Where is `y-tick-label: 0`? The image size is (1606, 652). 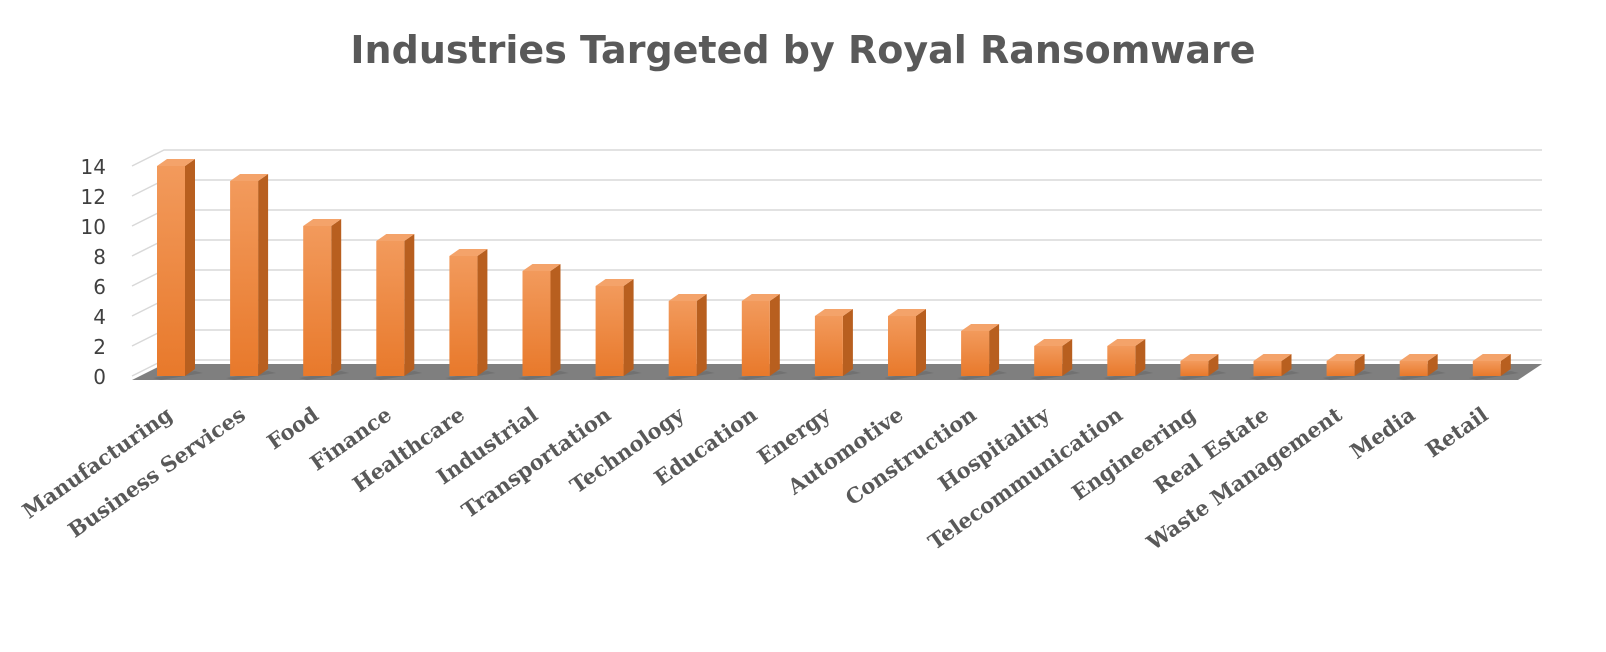
y-tick-label: 0 is located at coordinates (99, 377).